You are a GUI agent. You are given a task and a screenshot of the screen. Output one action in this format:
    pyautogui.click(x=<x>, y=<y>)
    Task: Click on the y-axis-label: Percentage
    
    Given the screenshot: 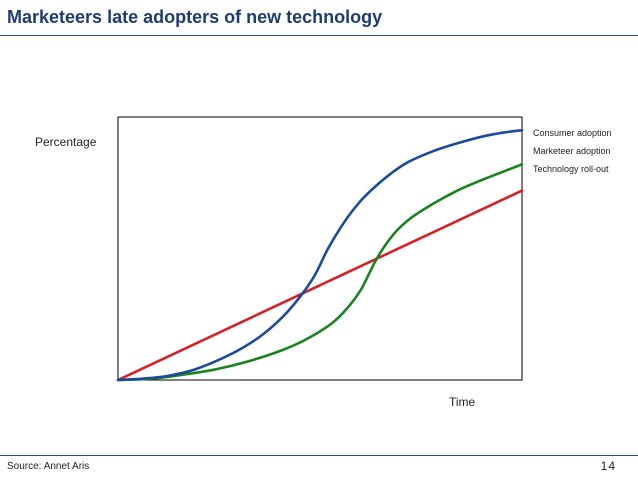 What is the action you would take?
    pyautogui.click(x=66, y=142)
    